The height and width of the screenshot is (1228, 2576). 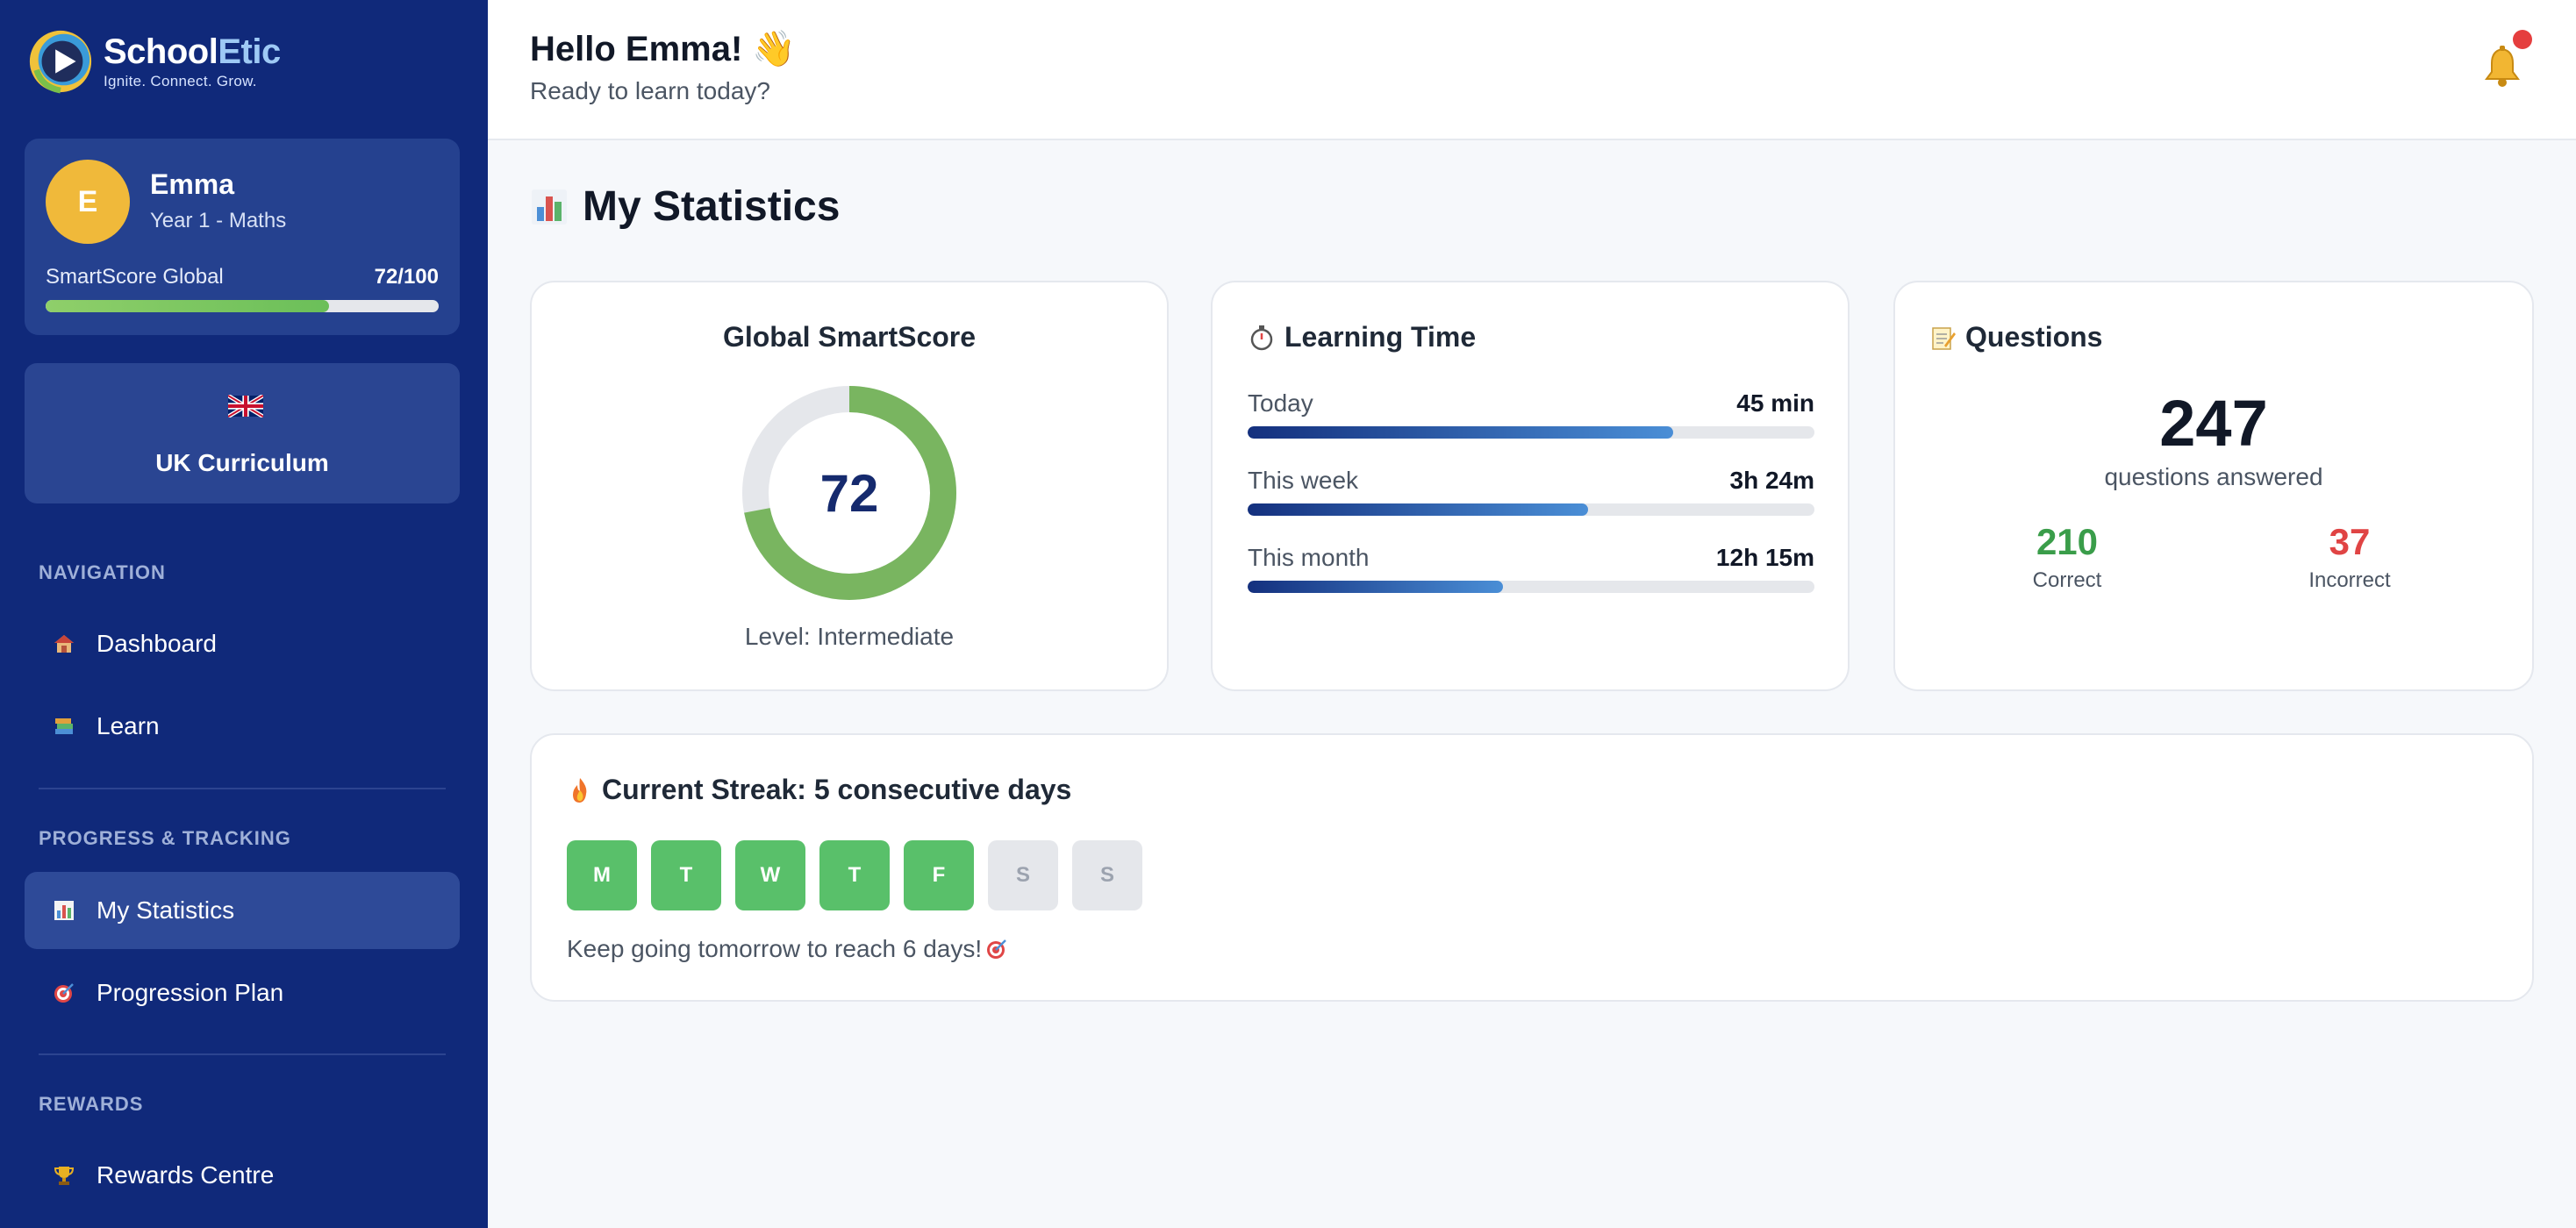 What do you see at coordinates (161, 51) in the screenshot?
I see `brand-name-school: School` at bounding box center [161, 51].